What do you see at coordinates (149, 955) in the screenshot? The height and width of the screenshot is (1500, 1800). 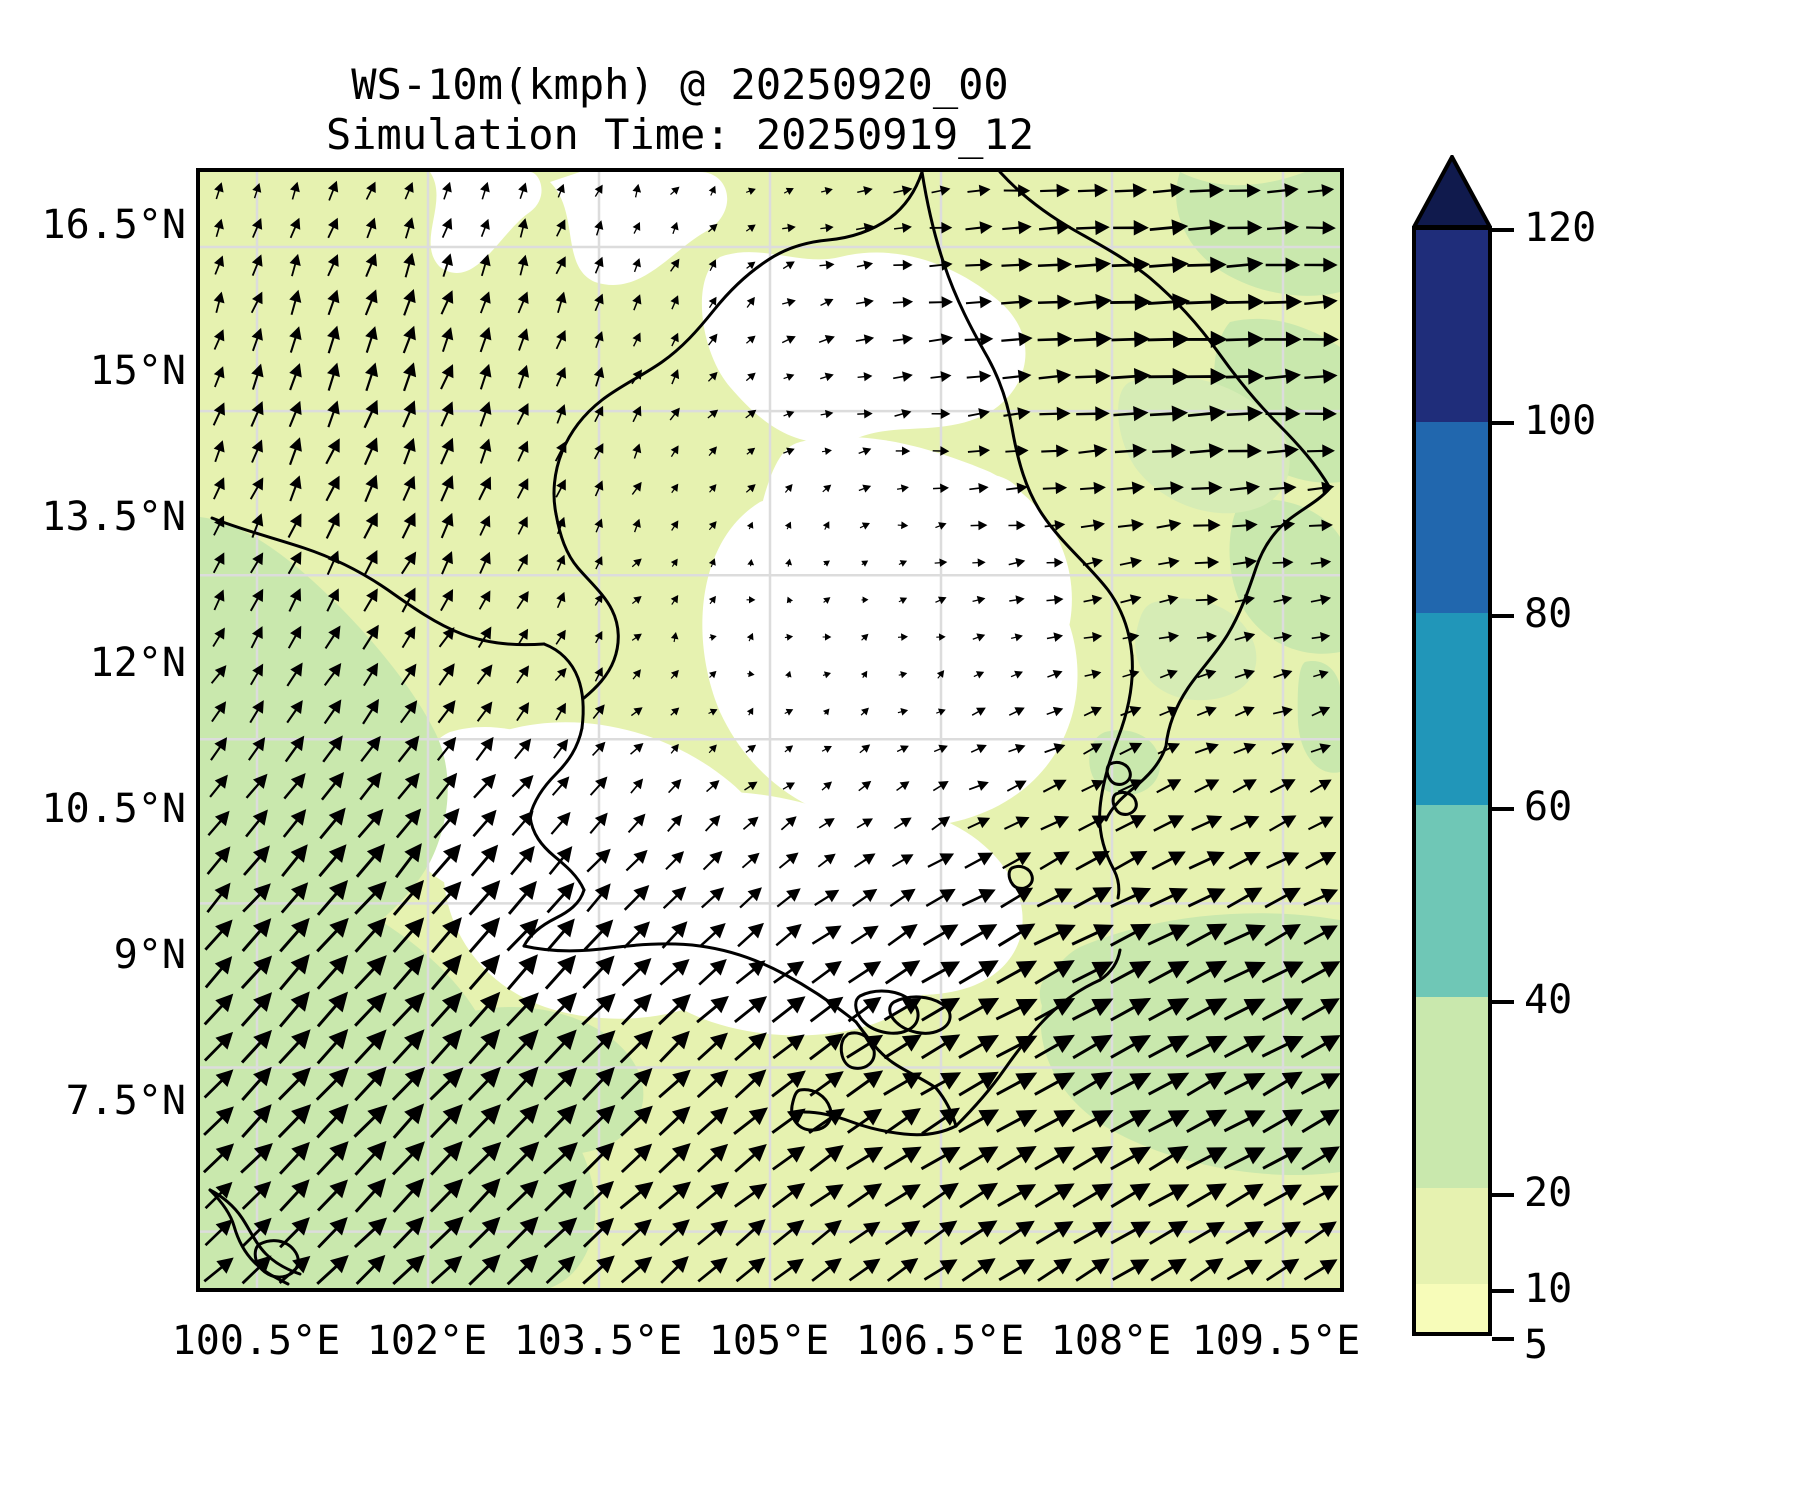 I see `ytick-label-9N: 9°N` at bounding box center [149, 955].